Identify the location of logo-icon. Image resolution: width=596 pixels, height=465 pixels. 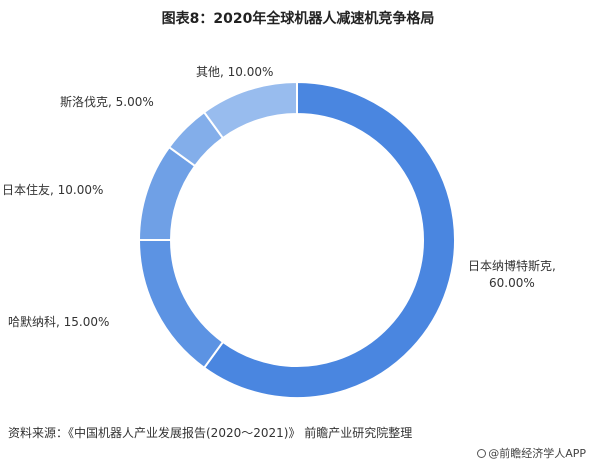
(482, 453).